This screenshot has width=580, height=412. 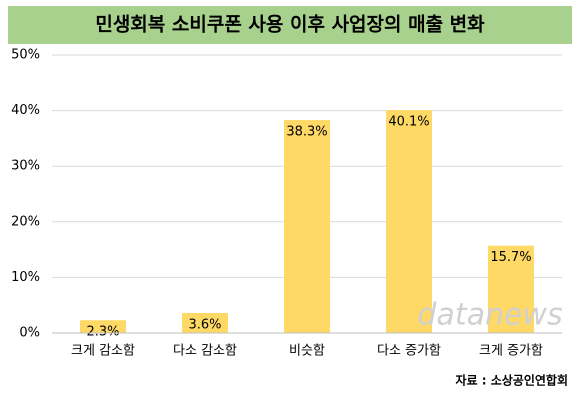 I want to click on value-label: 2.3%, so click(x=102, y=332).